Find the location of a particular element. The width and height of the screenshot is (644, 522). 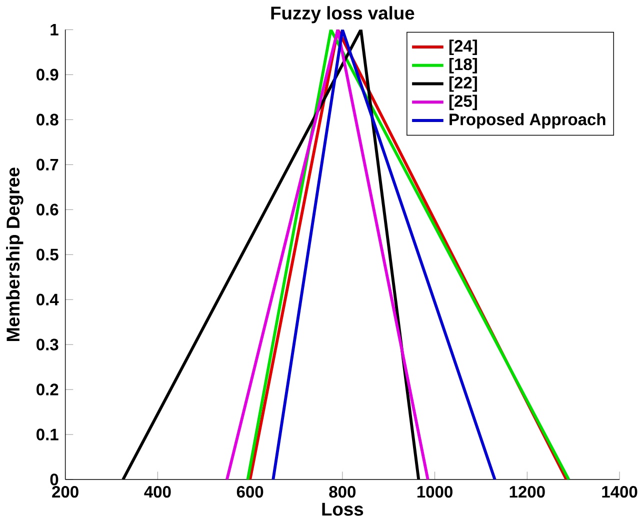

legend-label: [22] is located at coordinates (463, 84).